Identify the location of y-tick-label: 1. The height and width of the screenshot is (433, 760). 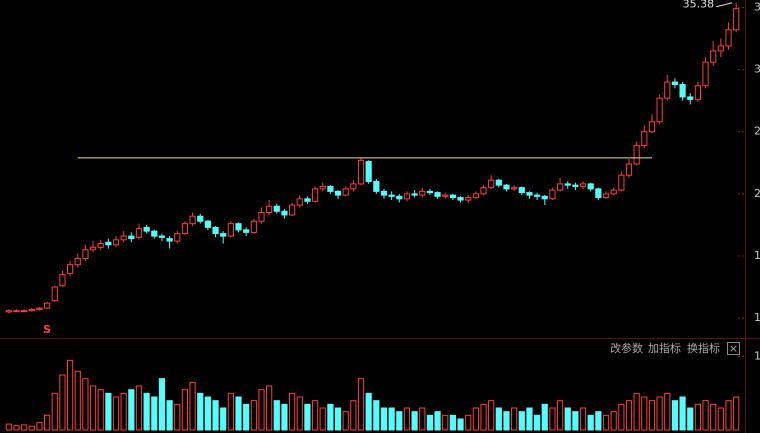
(757, 317).